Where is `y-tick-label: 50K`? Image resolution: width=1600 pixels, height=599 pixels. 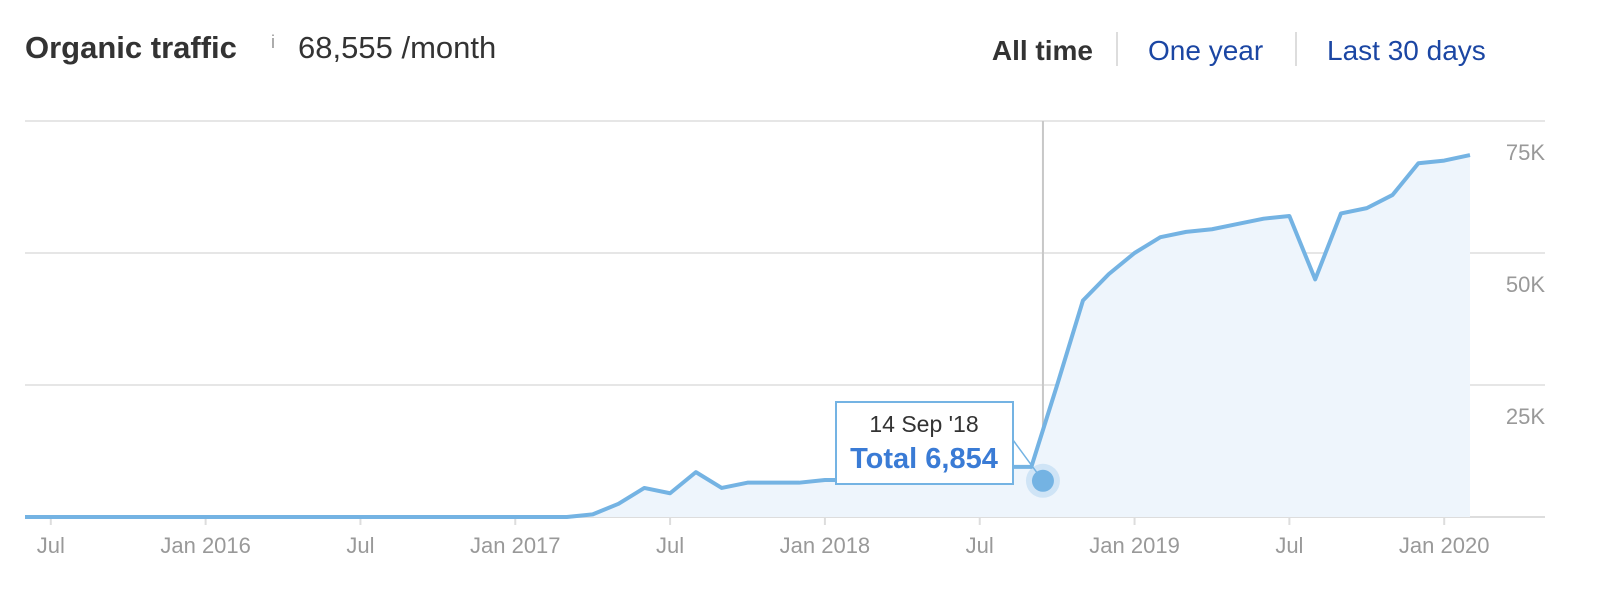
y-tick-label: 50K is located at coordinates (1525, 284).